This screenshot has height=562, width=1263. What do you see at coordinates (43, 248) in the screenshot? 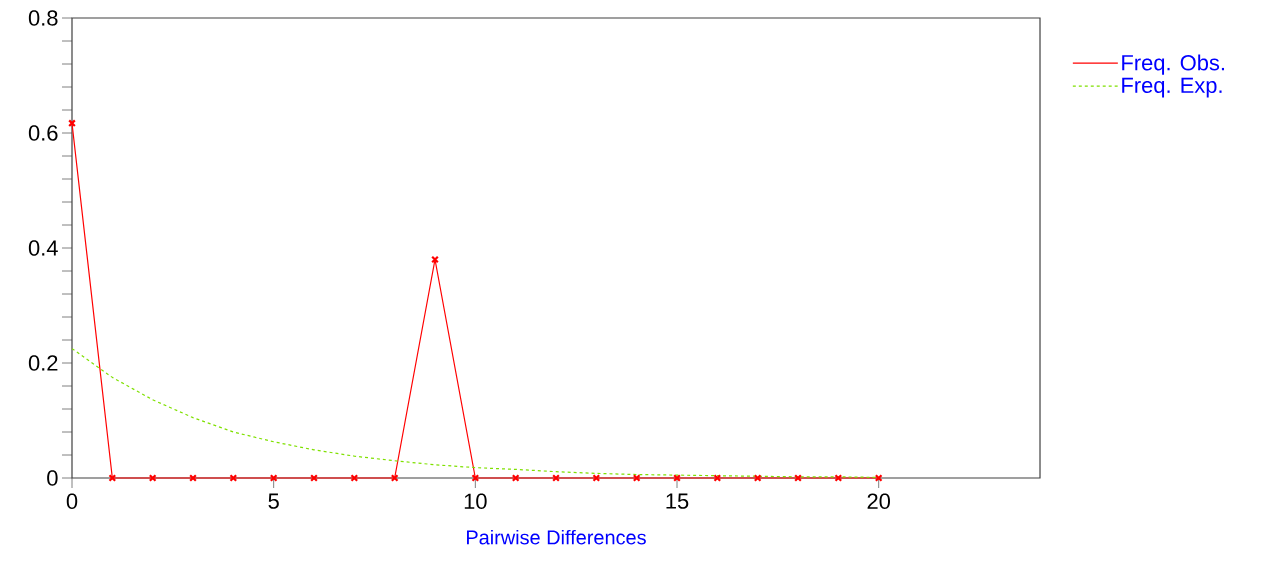
I see `y-tick-label: 0.4` at bounding box center [43, 248].